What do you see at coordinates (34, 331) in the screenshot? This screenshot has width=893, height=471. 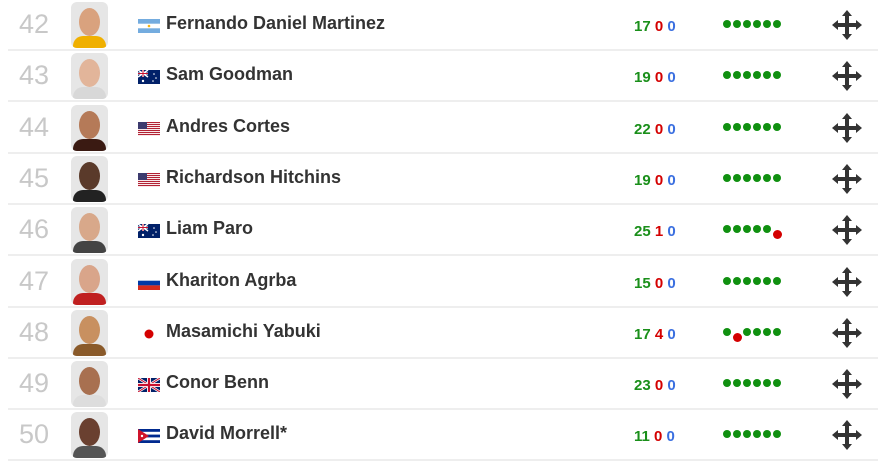 I see `rank-number: 48` at bounding box center [34, 331].